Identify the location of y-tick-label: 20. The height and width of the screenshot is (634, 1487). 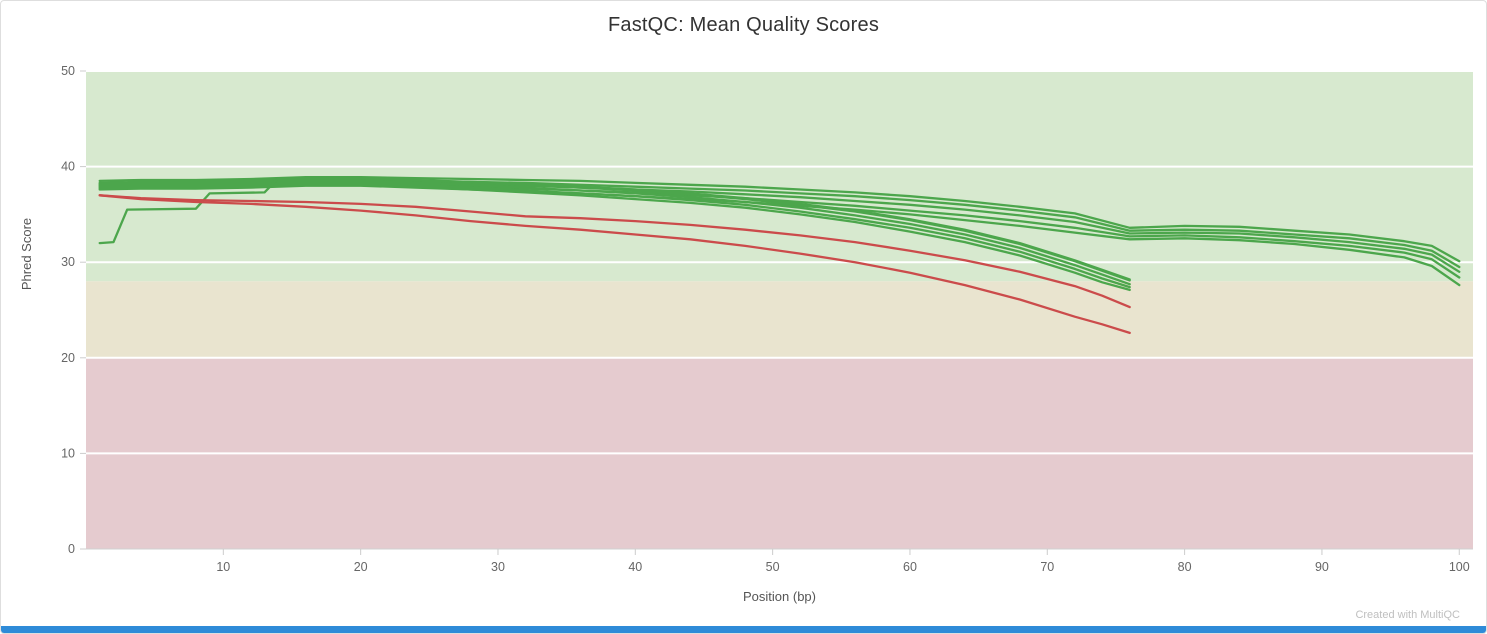
(68, 358).